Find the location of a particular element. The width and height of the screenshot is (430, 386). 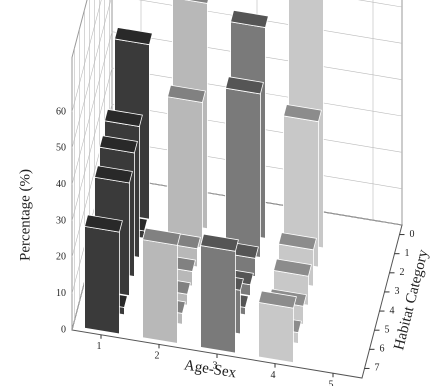

h-tick-label: 4 is located at coordinates (392, 310).